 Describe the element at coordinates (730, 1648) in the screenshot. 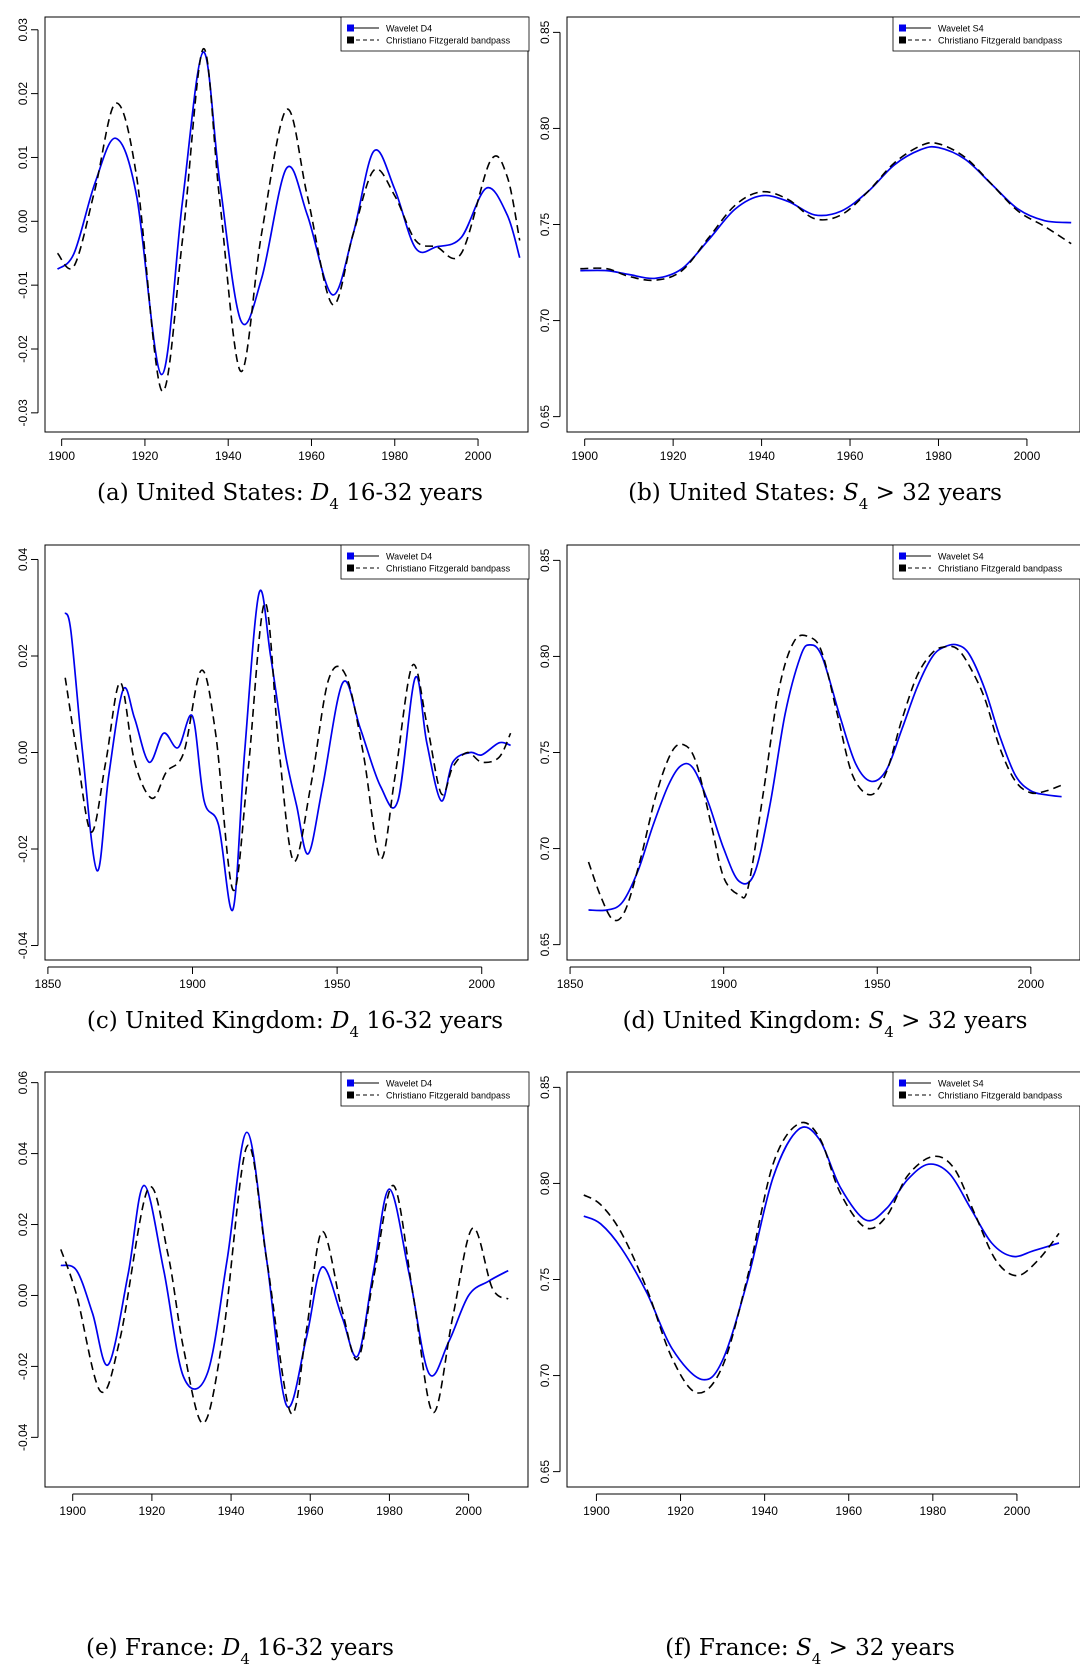

I see `caption-text: (f) France:` at that location.